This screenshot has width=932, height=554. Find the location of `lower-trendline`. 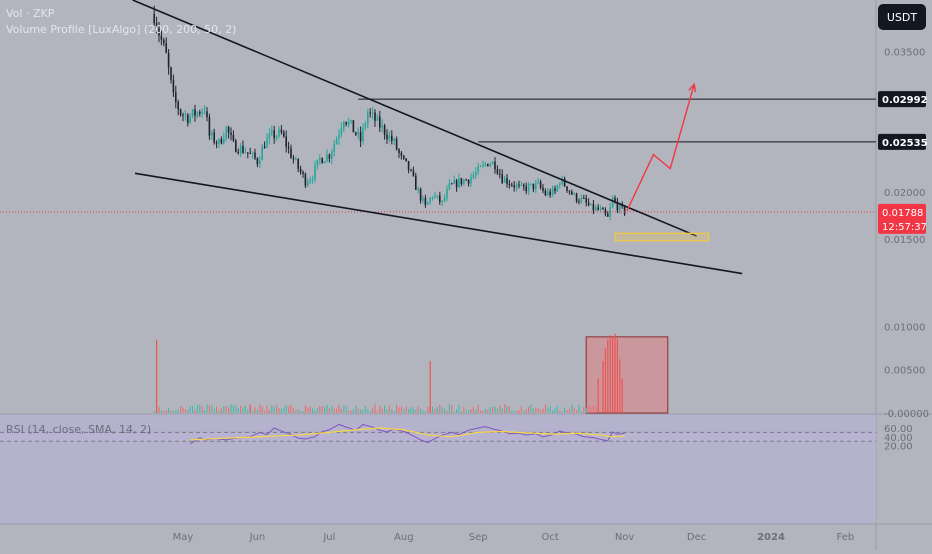

lower-trendline is located at coordinates (438, 223).